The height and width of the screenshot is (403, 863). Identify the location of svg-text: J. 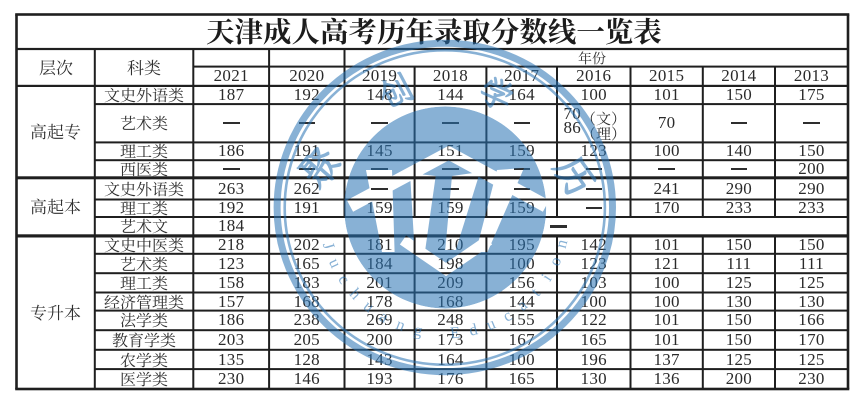
(329, 246).